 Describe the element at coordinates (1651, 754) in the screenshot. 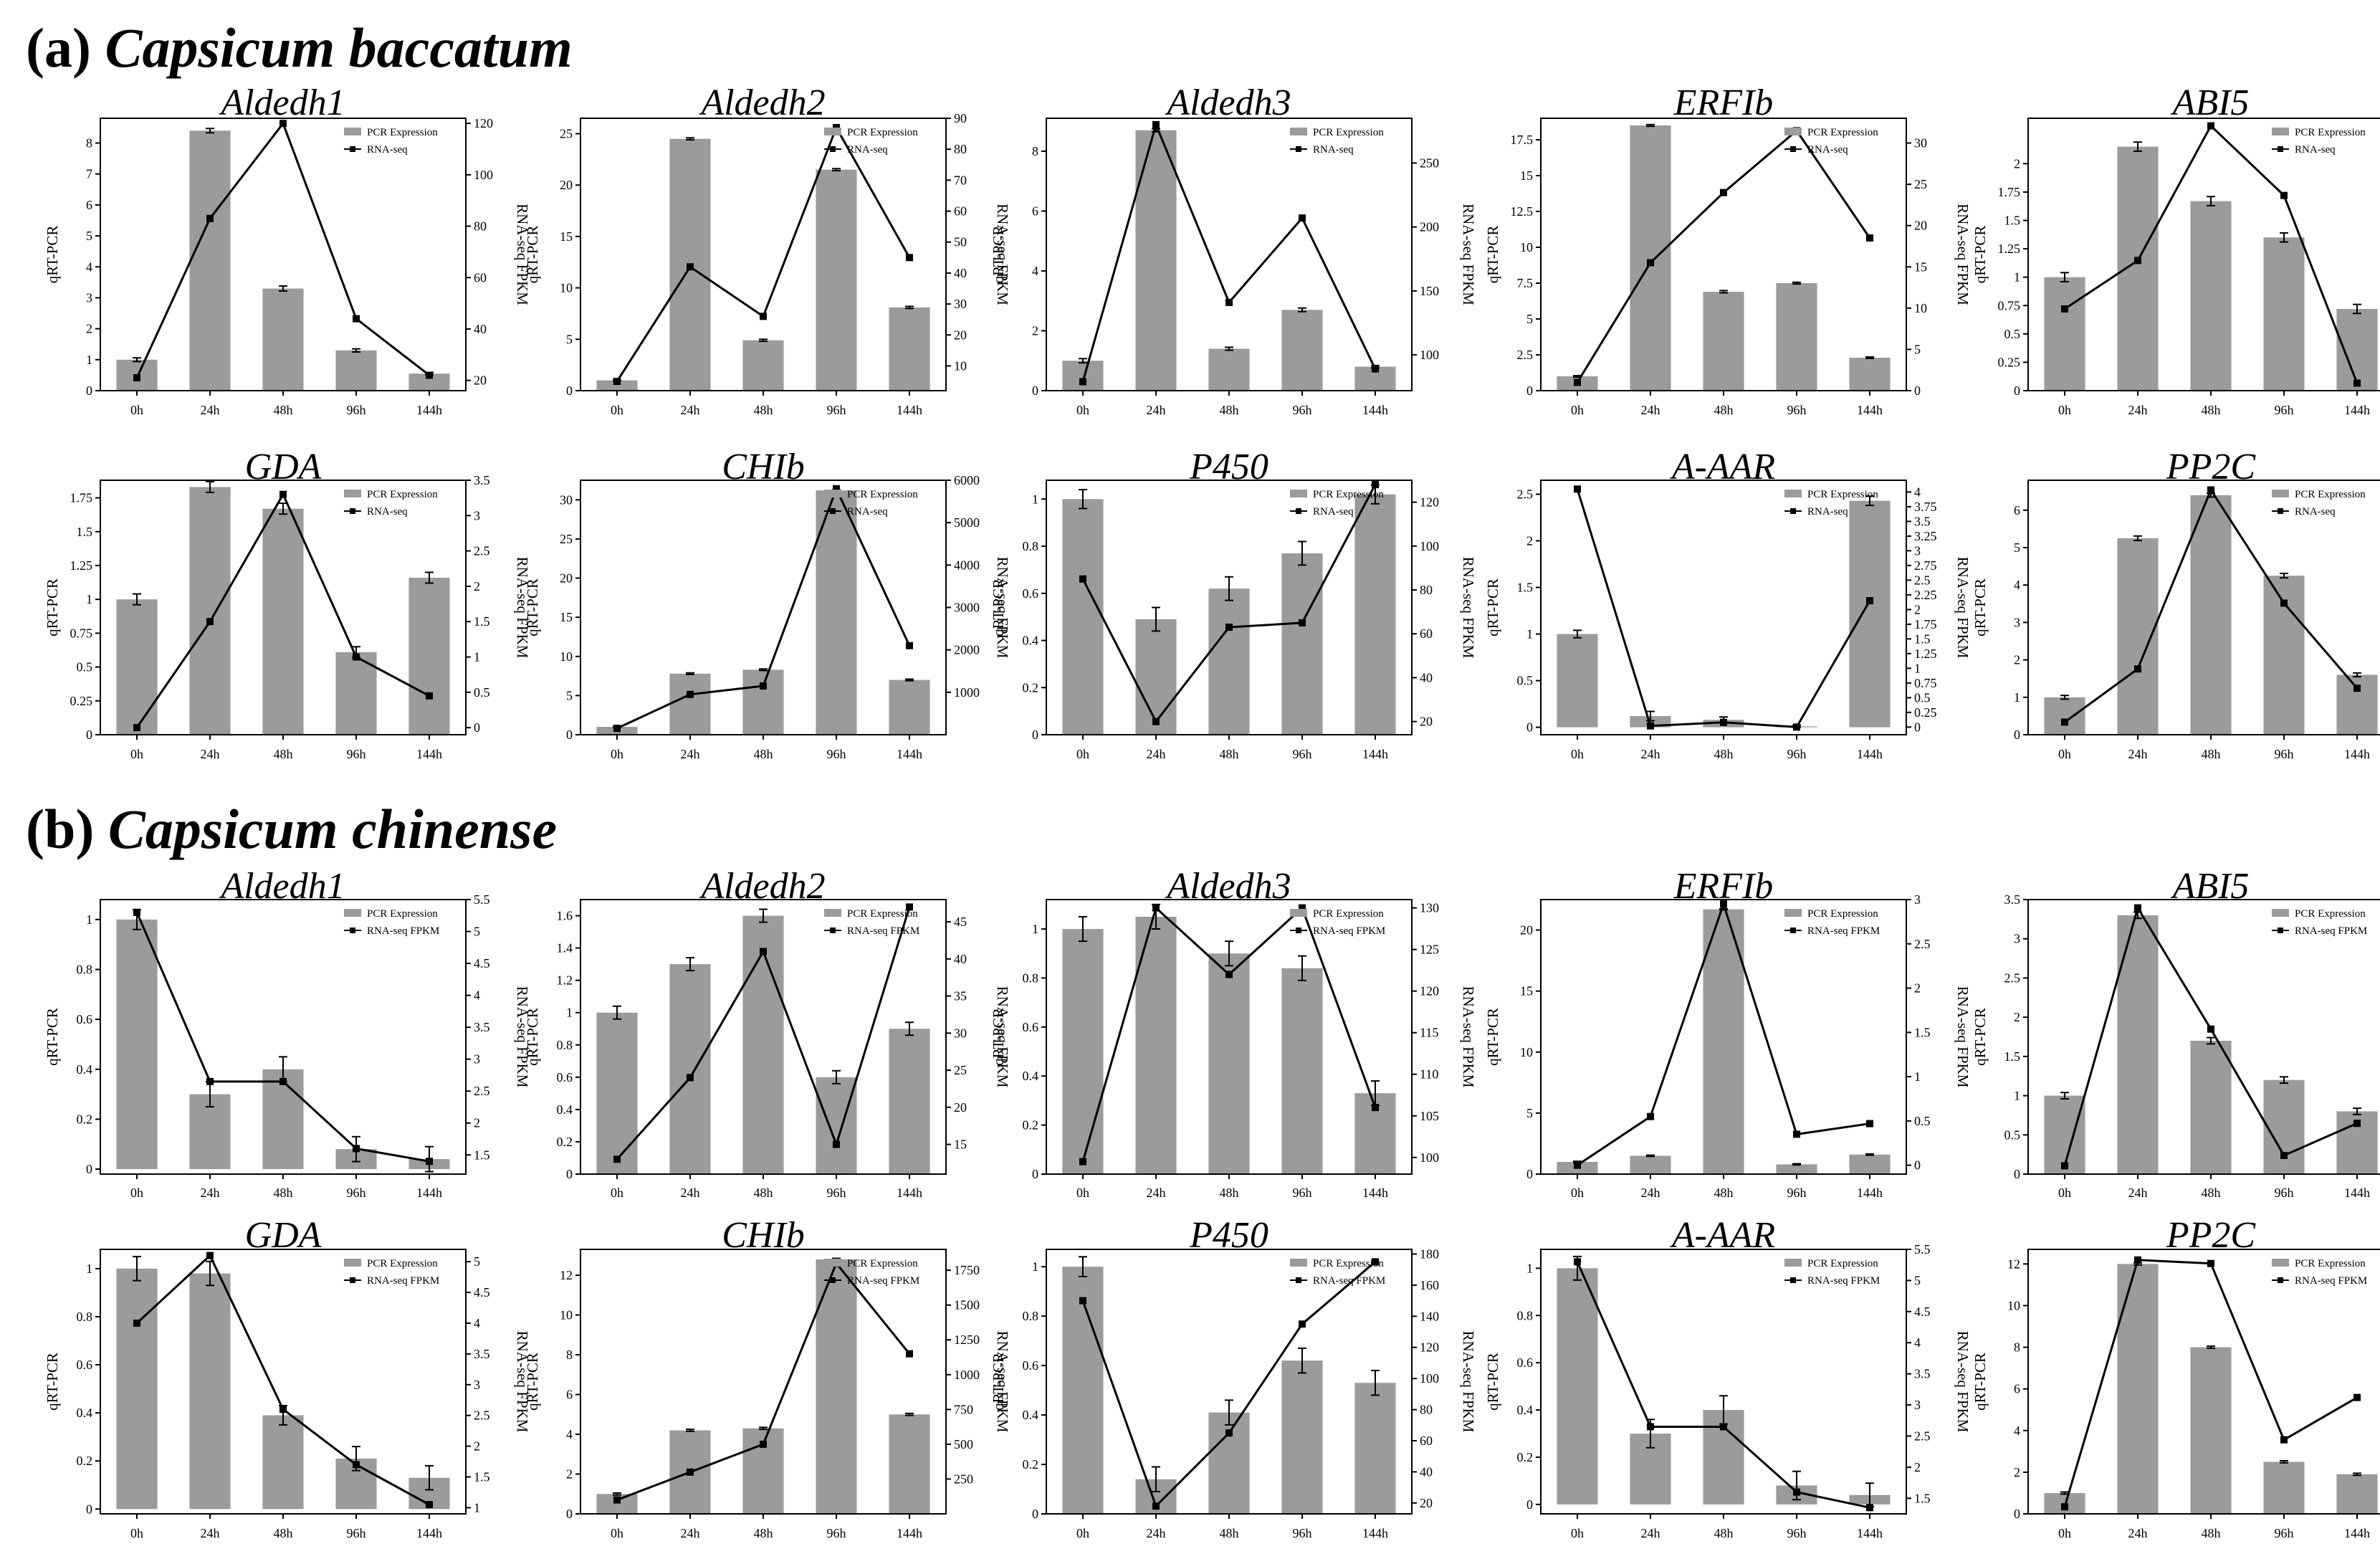

I see `x-tick-label: 24h` at that location.